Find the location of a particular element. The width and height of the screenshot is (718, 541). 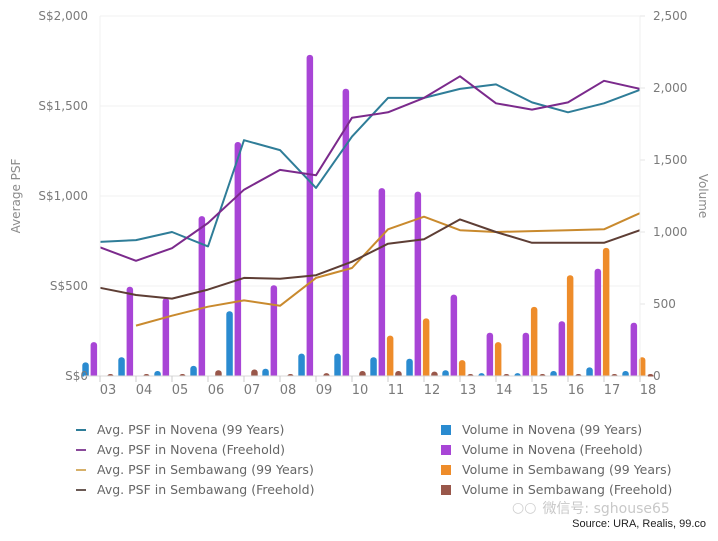

x-tick-label: 04 is located at coordinates (144, 390).